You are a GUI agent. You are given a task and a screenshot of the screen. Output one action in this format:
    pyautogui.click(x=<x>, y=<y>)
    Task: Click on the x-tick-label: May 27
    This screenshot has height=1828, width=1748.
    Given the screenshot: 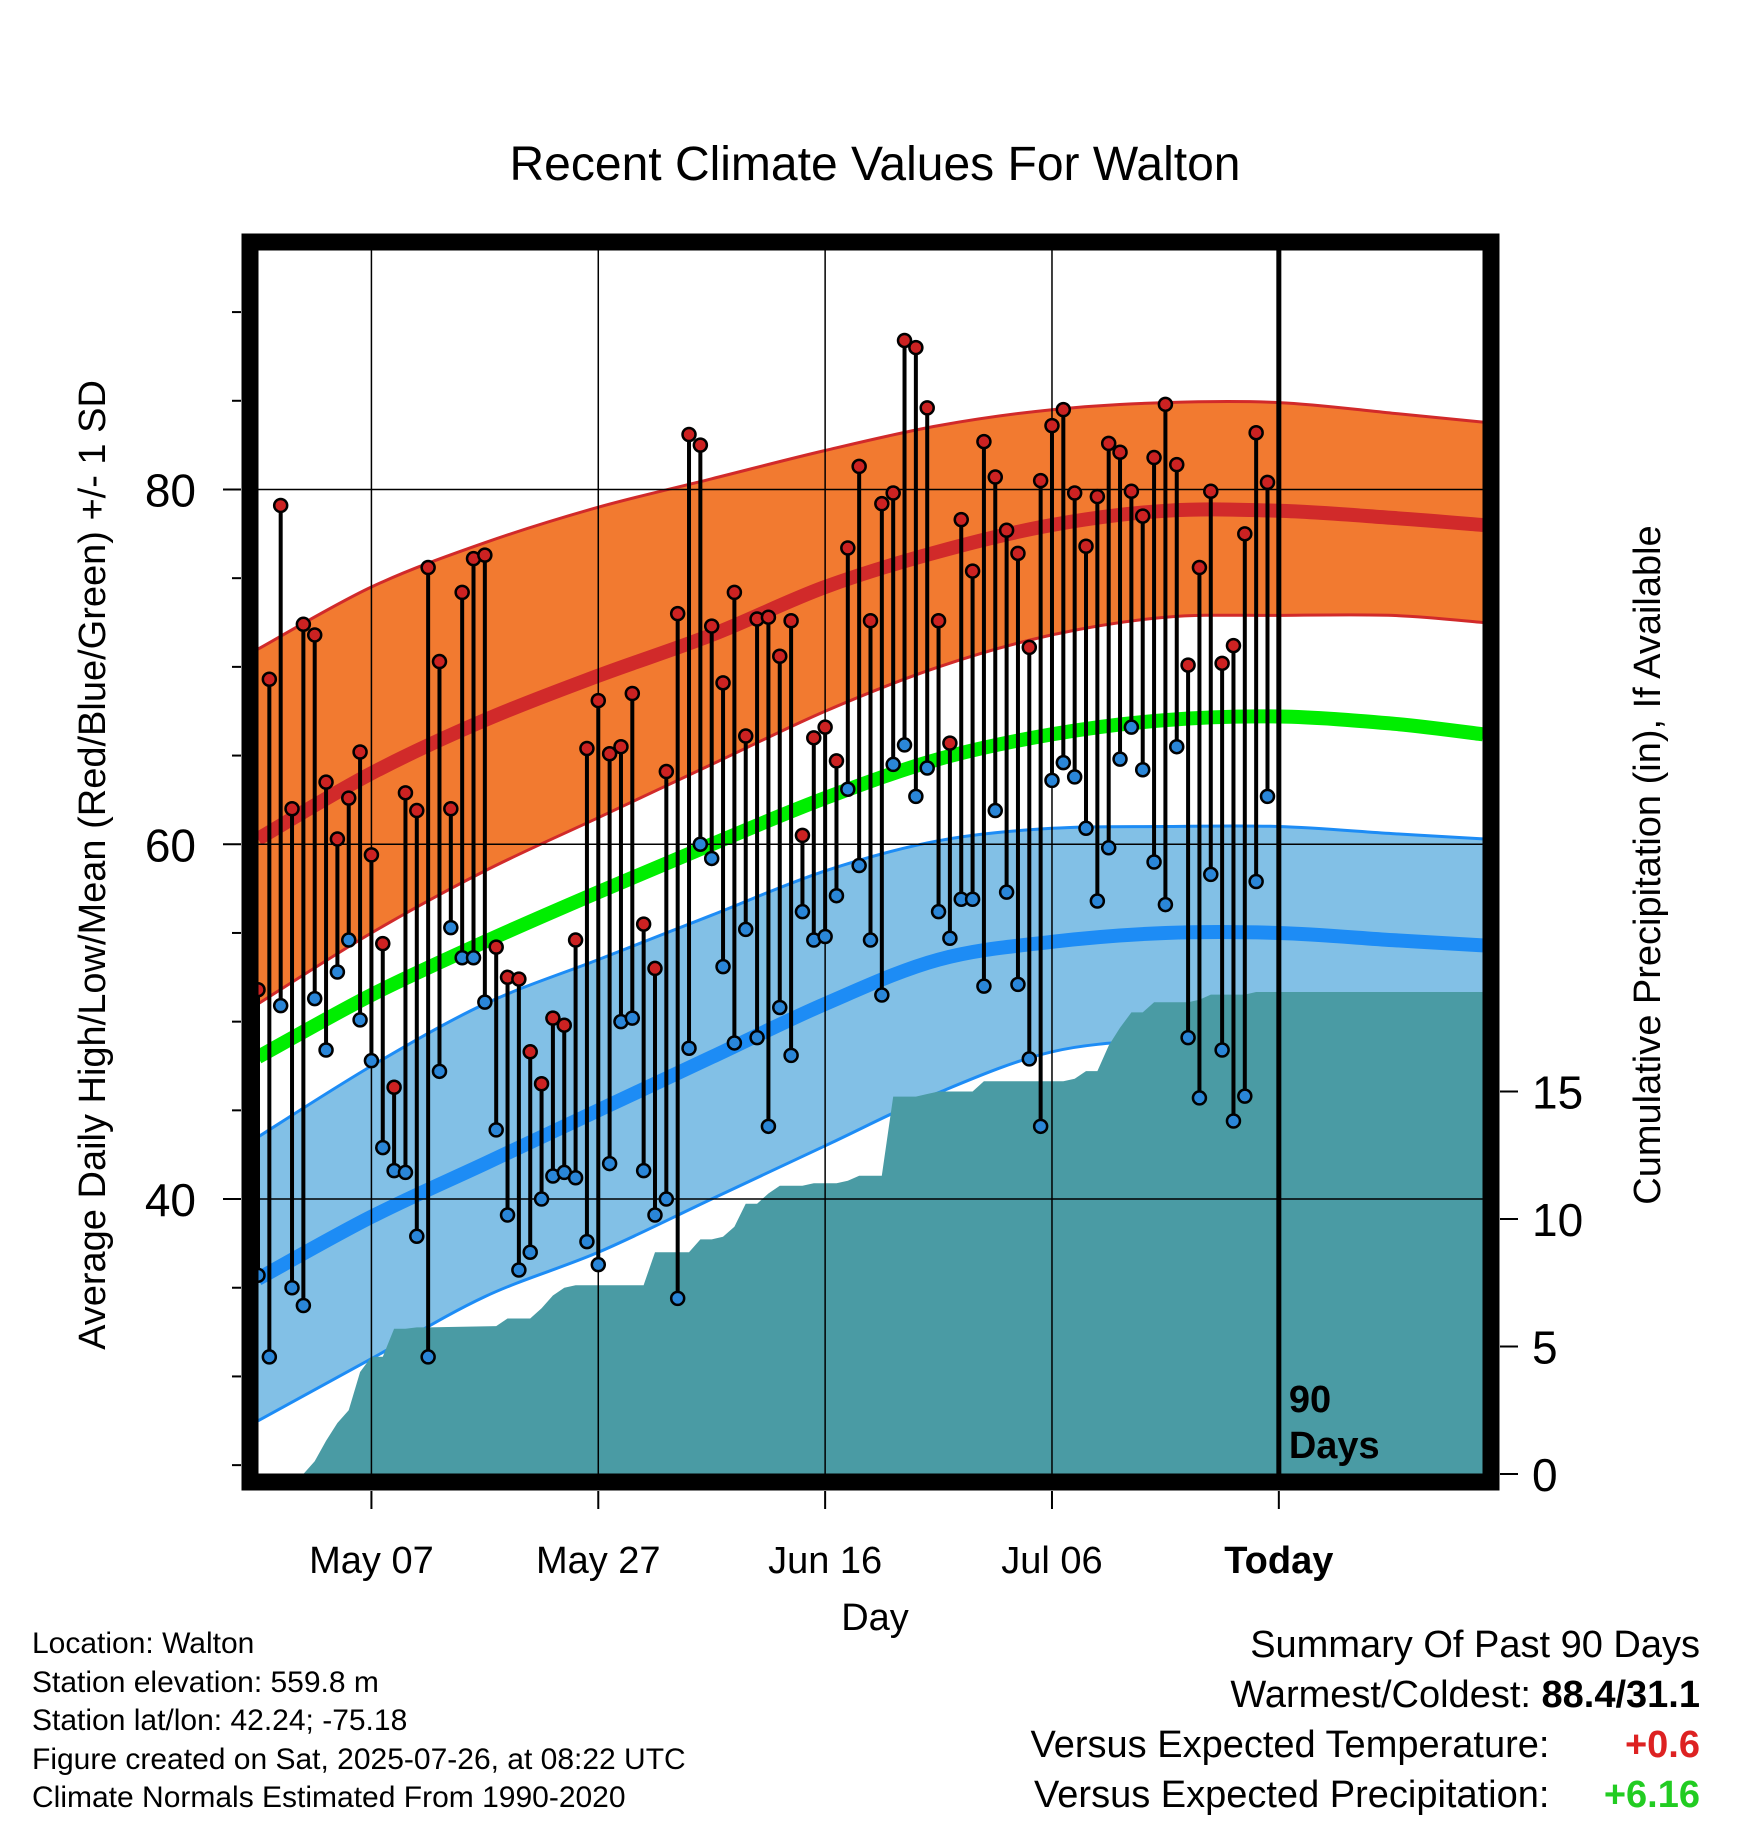 What is the action you would take?
    pyautogui.click(x=598, y=1561)
    